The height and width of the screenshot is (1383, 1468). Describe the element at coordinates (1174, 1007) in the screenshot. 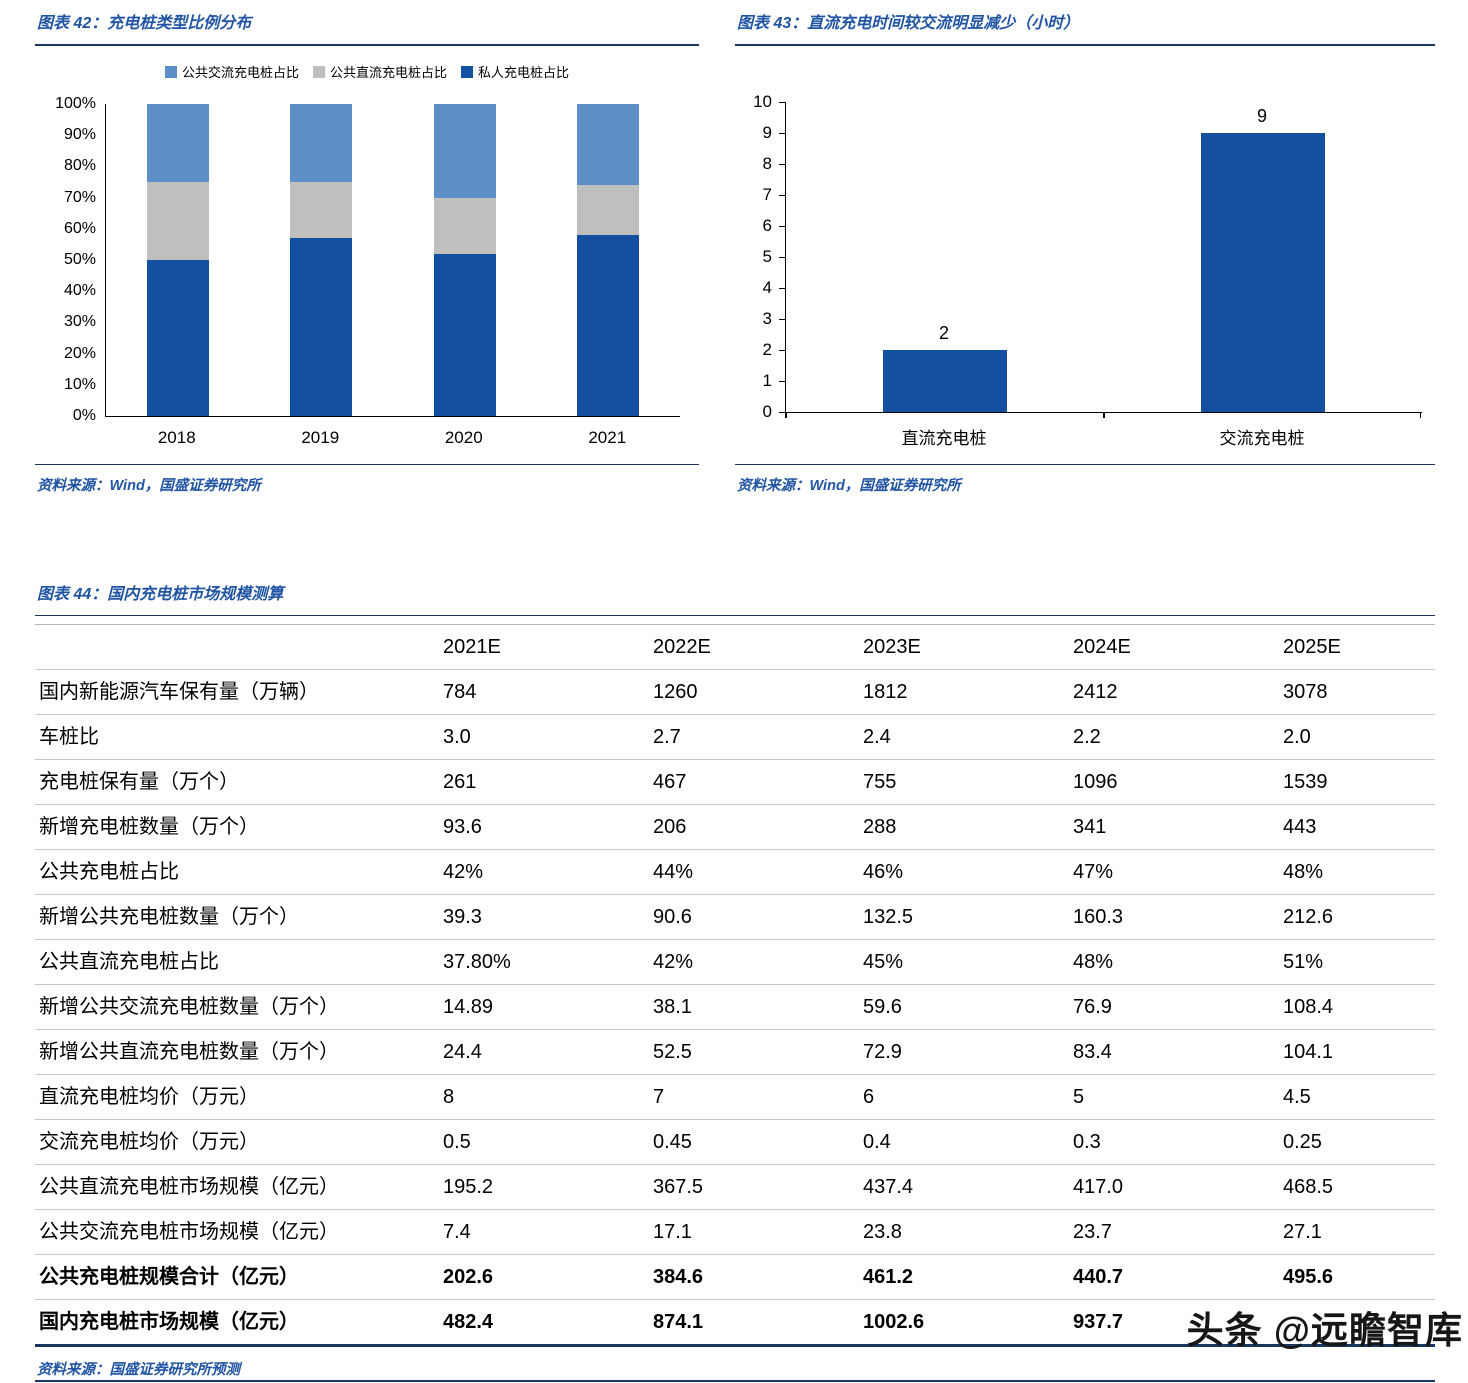

I see `value-cell: 76.9` at that location.